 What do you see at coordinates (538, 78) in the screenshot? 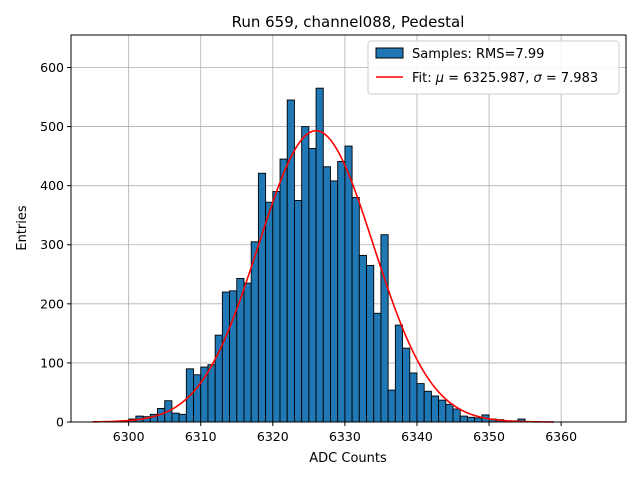
I see `legend-fit-sigma: σ` at bounding box center [538, 78].